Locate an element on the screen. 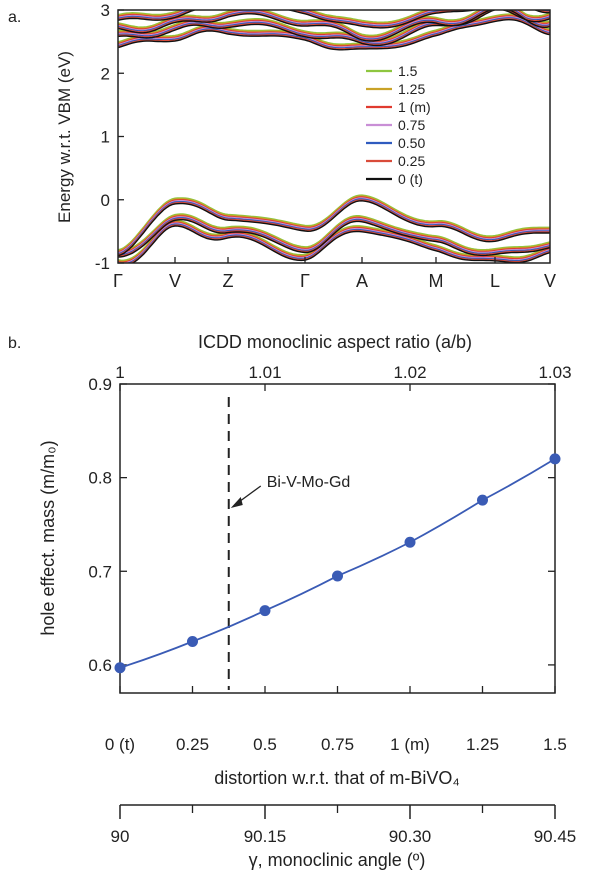 This screenshot has height=885, width=600. x2-tick-label: 90.15 is located at coordinates (265, 836).